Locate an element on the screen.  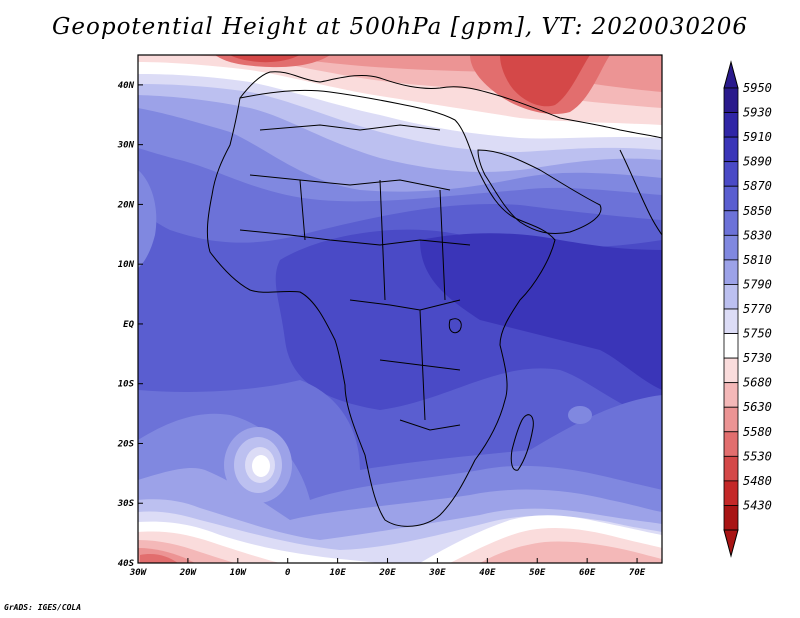
lon-tick-label: 70E is located at coordinates (637, 573).